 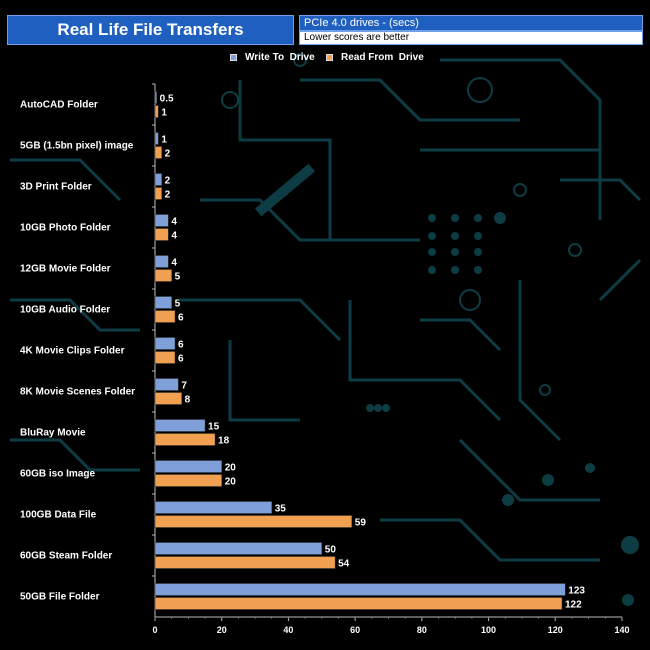 I want to click on chart-title: Real Life File Transfers, so click(x=150, y=29).